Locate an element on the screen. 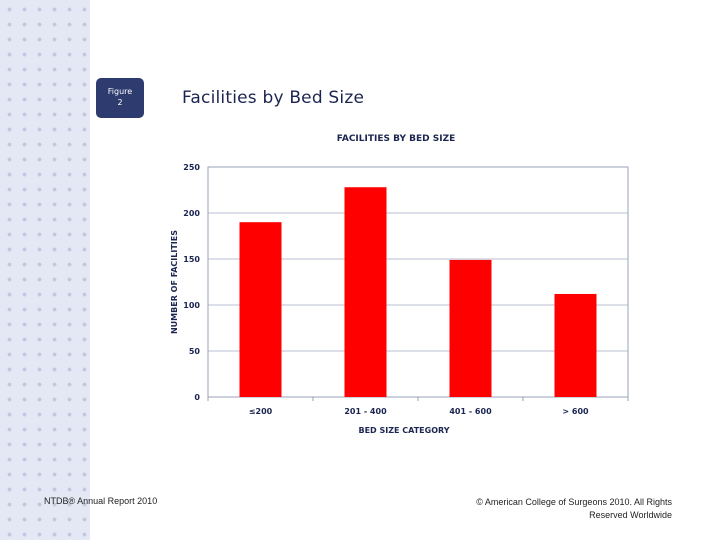  y-axis-ticks: 0 50 100 150 200 250 is located at coordinates (191, 282).